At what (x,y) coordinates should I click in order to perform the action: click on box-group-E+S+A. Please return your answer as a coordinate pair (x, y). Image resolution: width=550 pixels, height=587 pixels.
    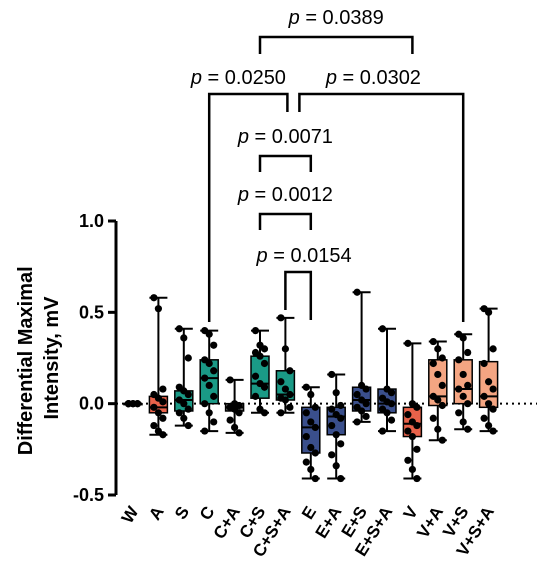
    Looking at the image, I should click on (387, 380).